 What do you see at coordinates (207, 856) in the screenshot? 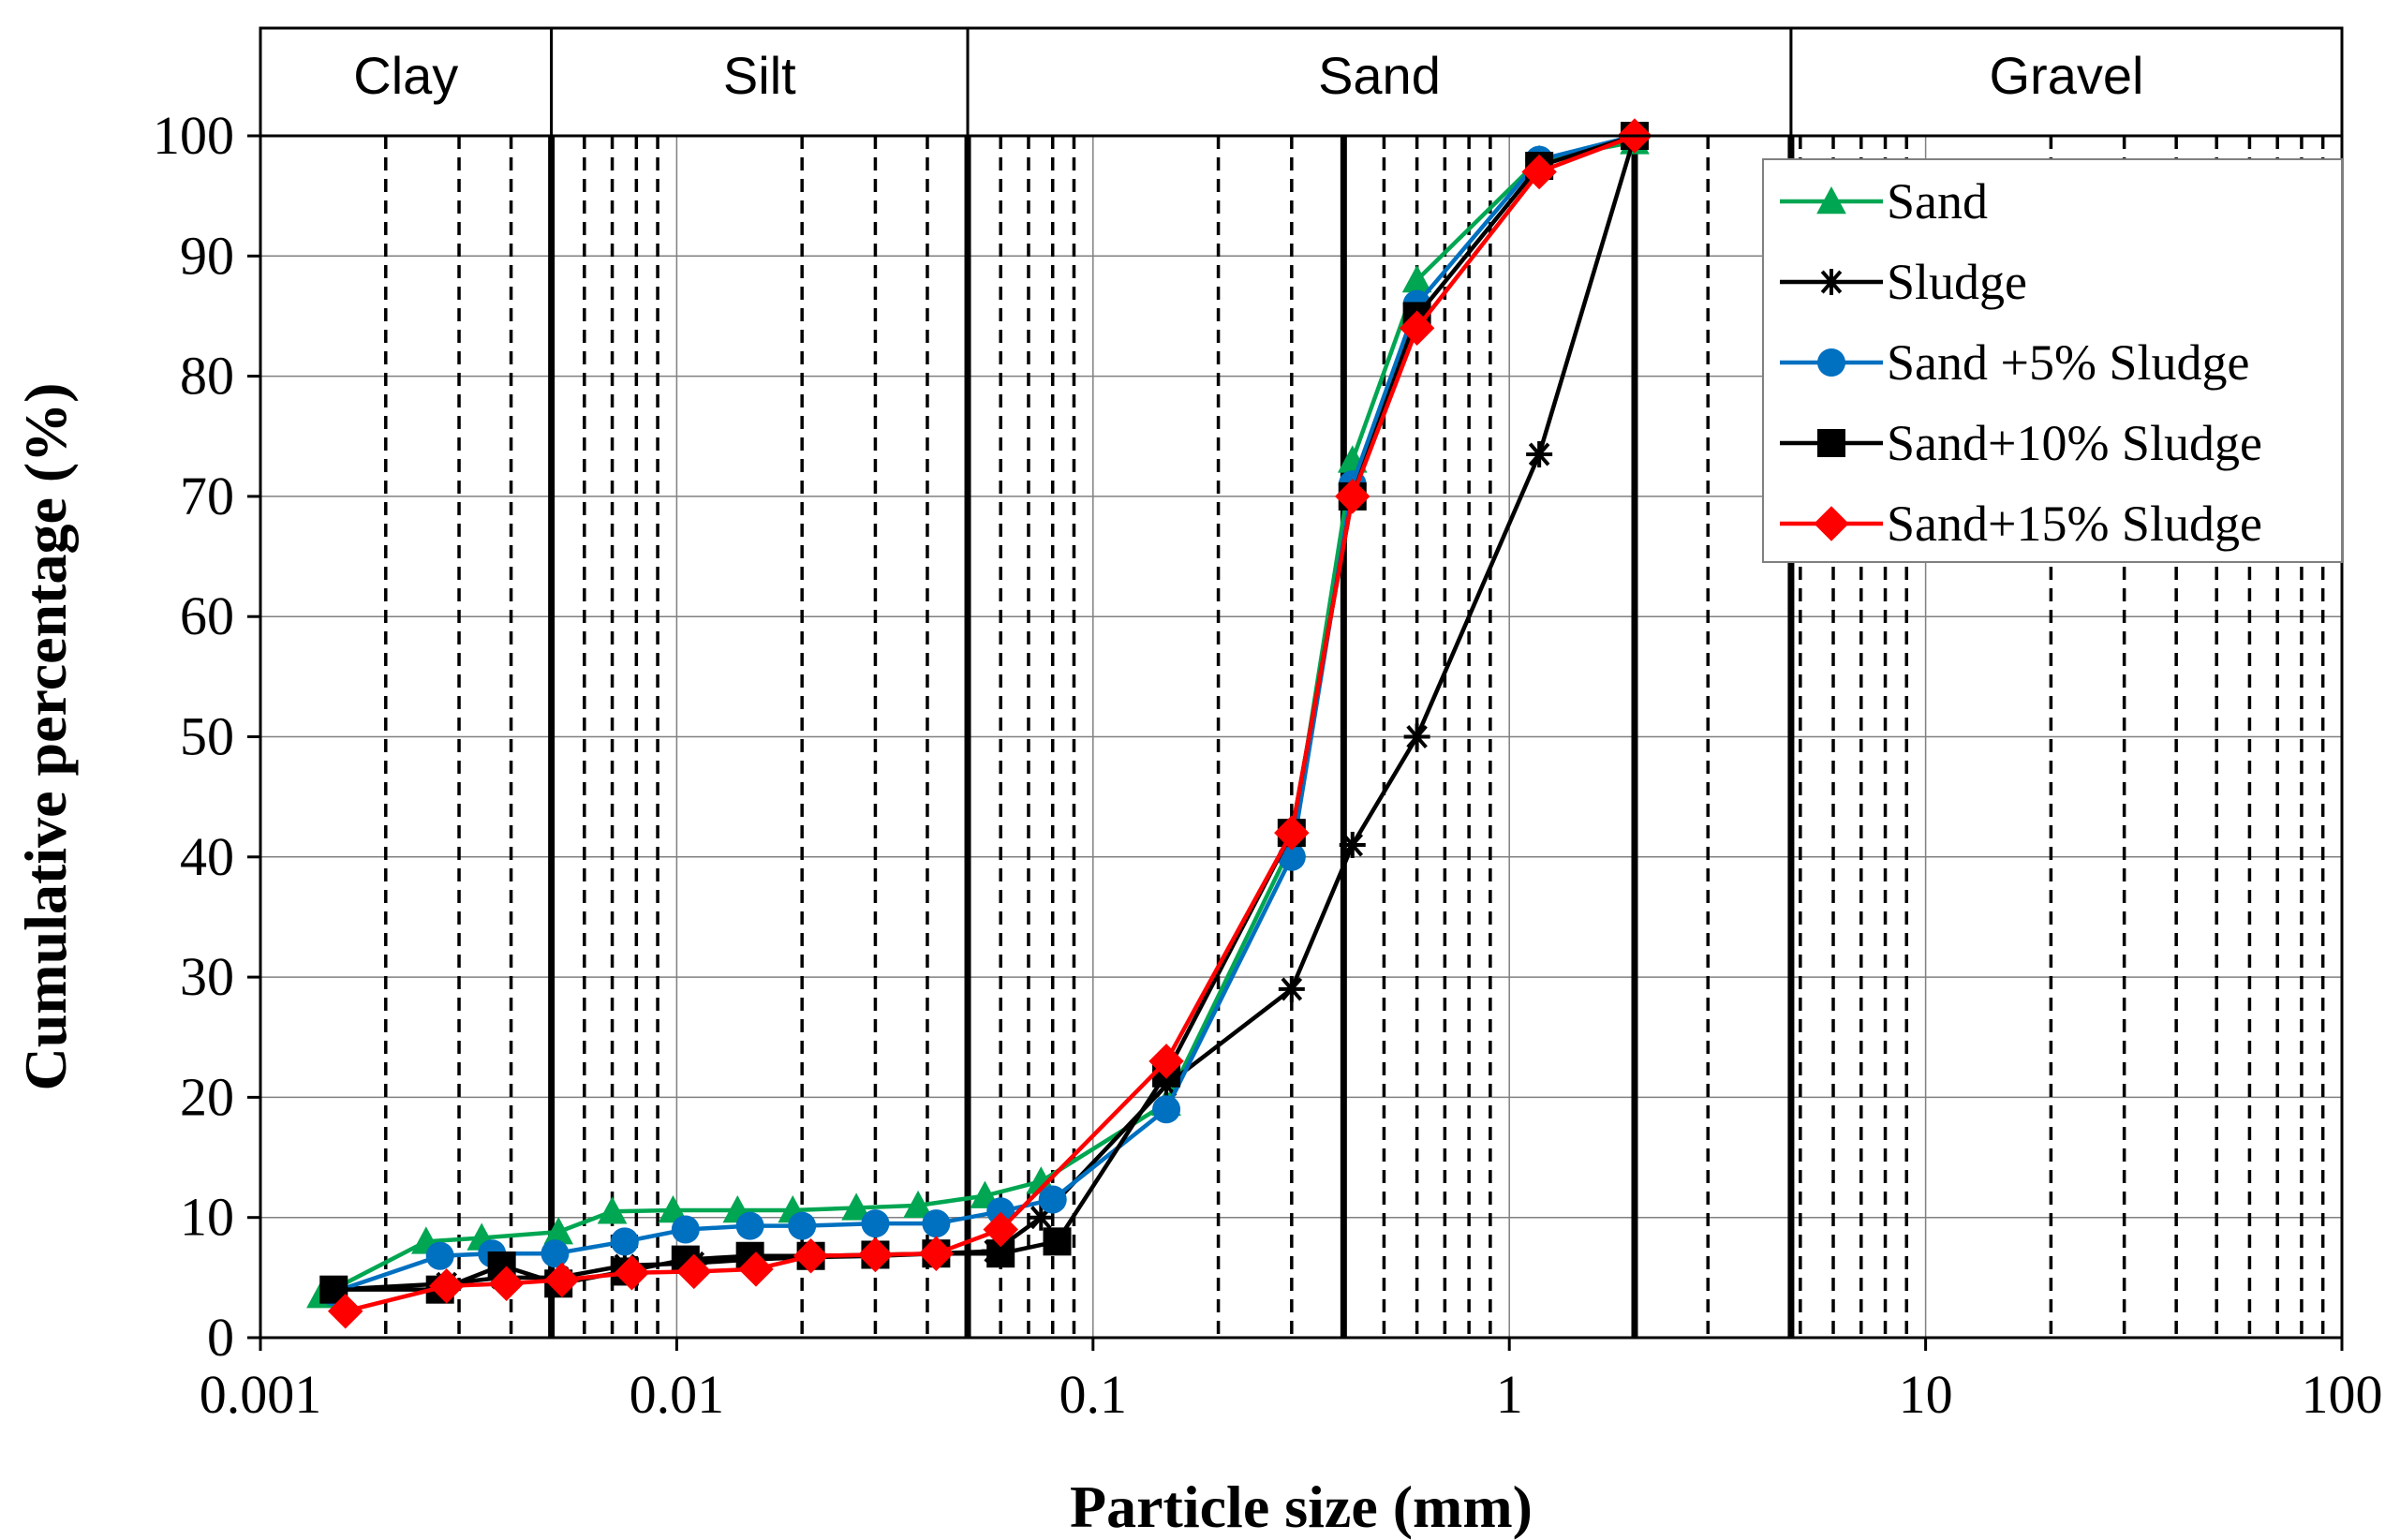
I see `y-tick-label: 40` at bounding box center [207, 856].